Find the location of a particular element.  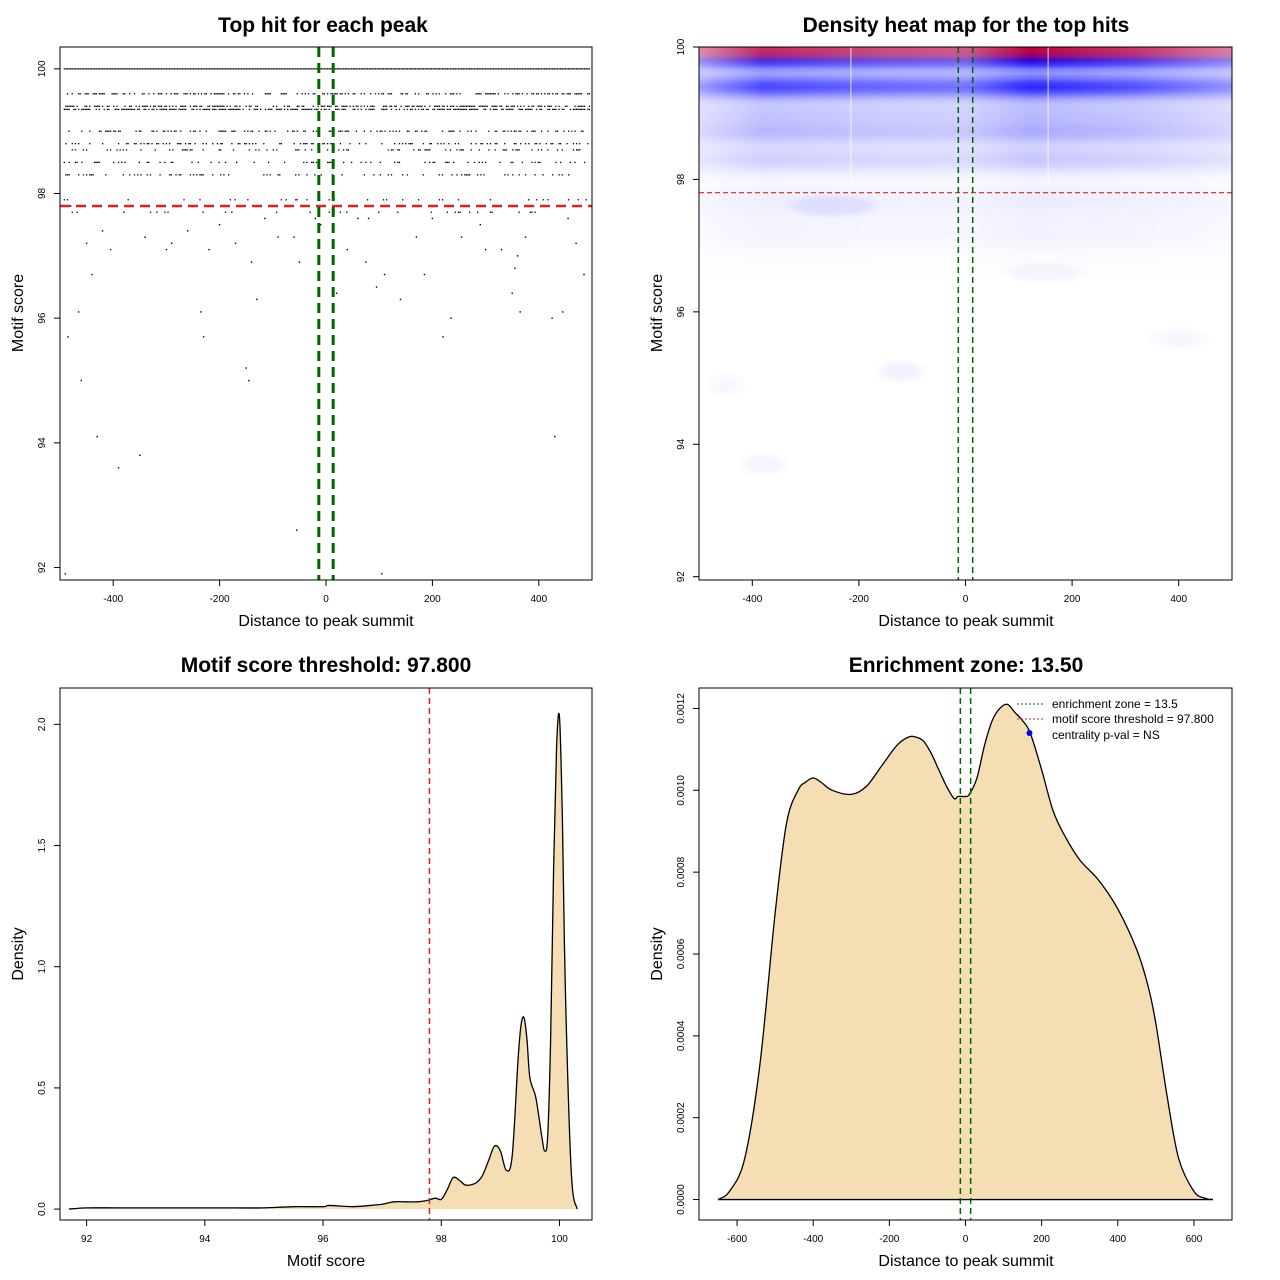

density-area is located at coordinates (965, 952).